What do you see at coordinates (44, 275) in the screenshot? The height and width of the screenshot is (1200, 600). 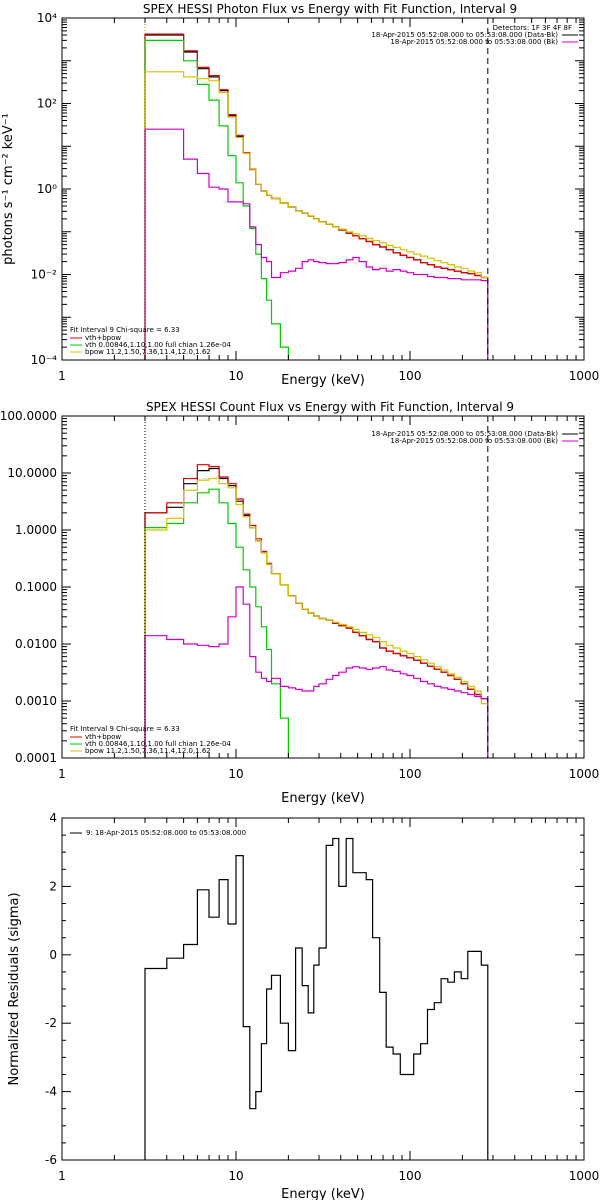 I see `y-tick-label: 10⁻²` at bounding box center [44, 275].